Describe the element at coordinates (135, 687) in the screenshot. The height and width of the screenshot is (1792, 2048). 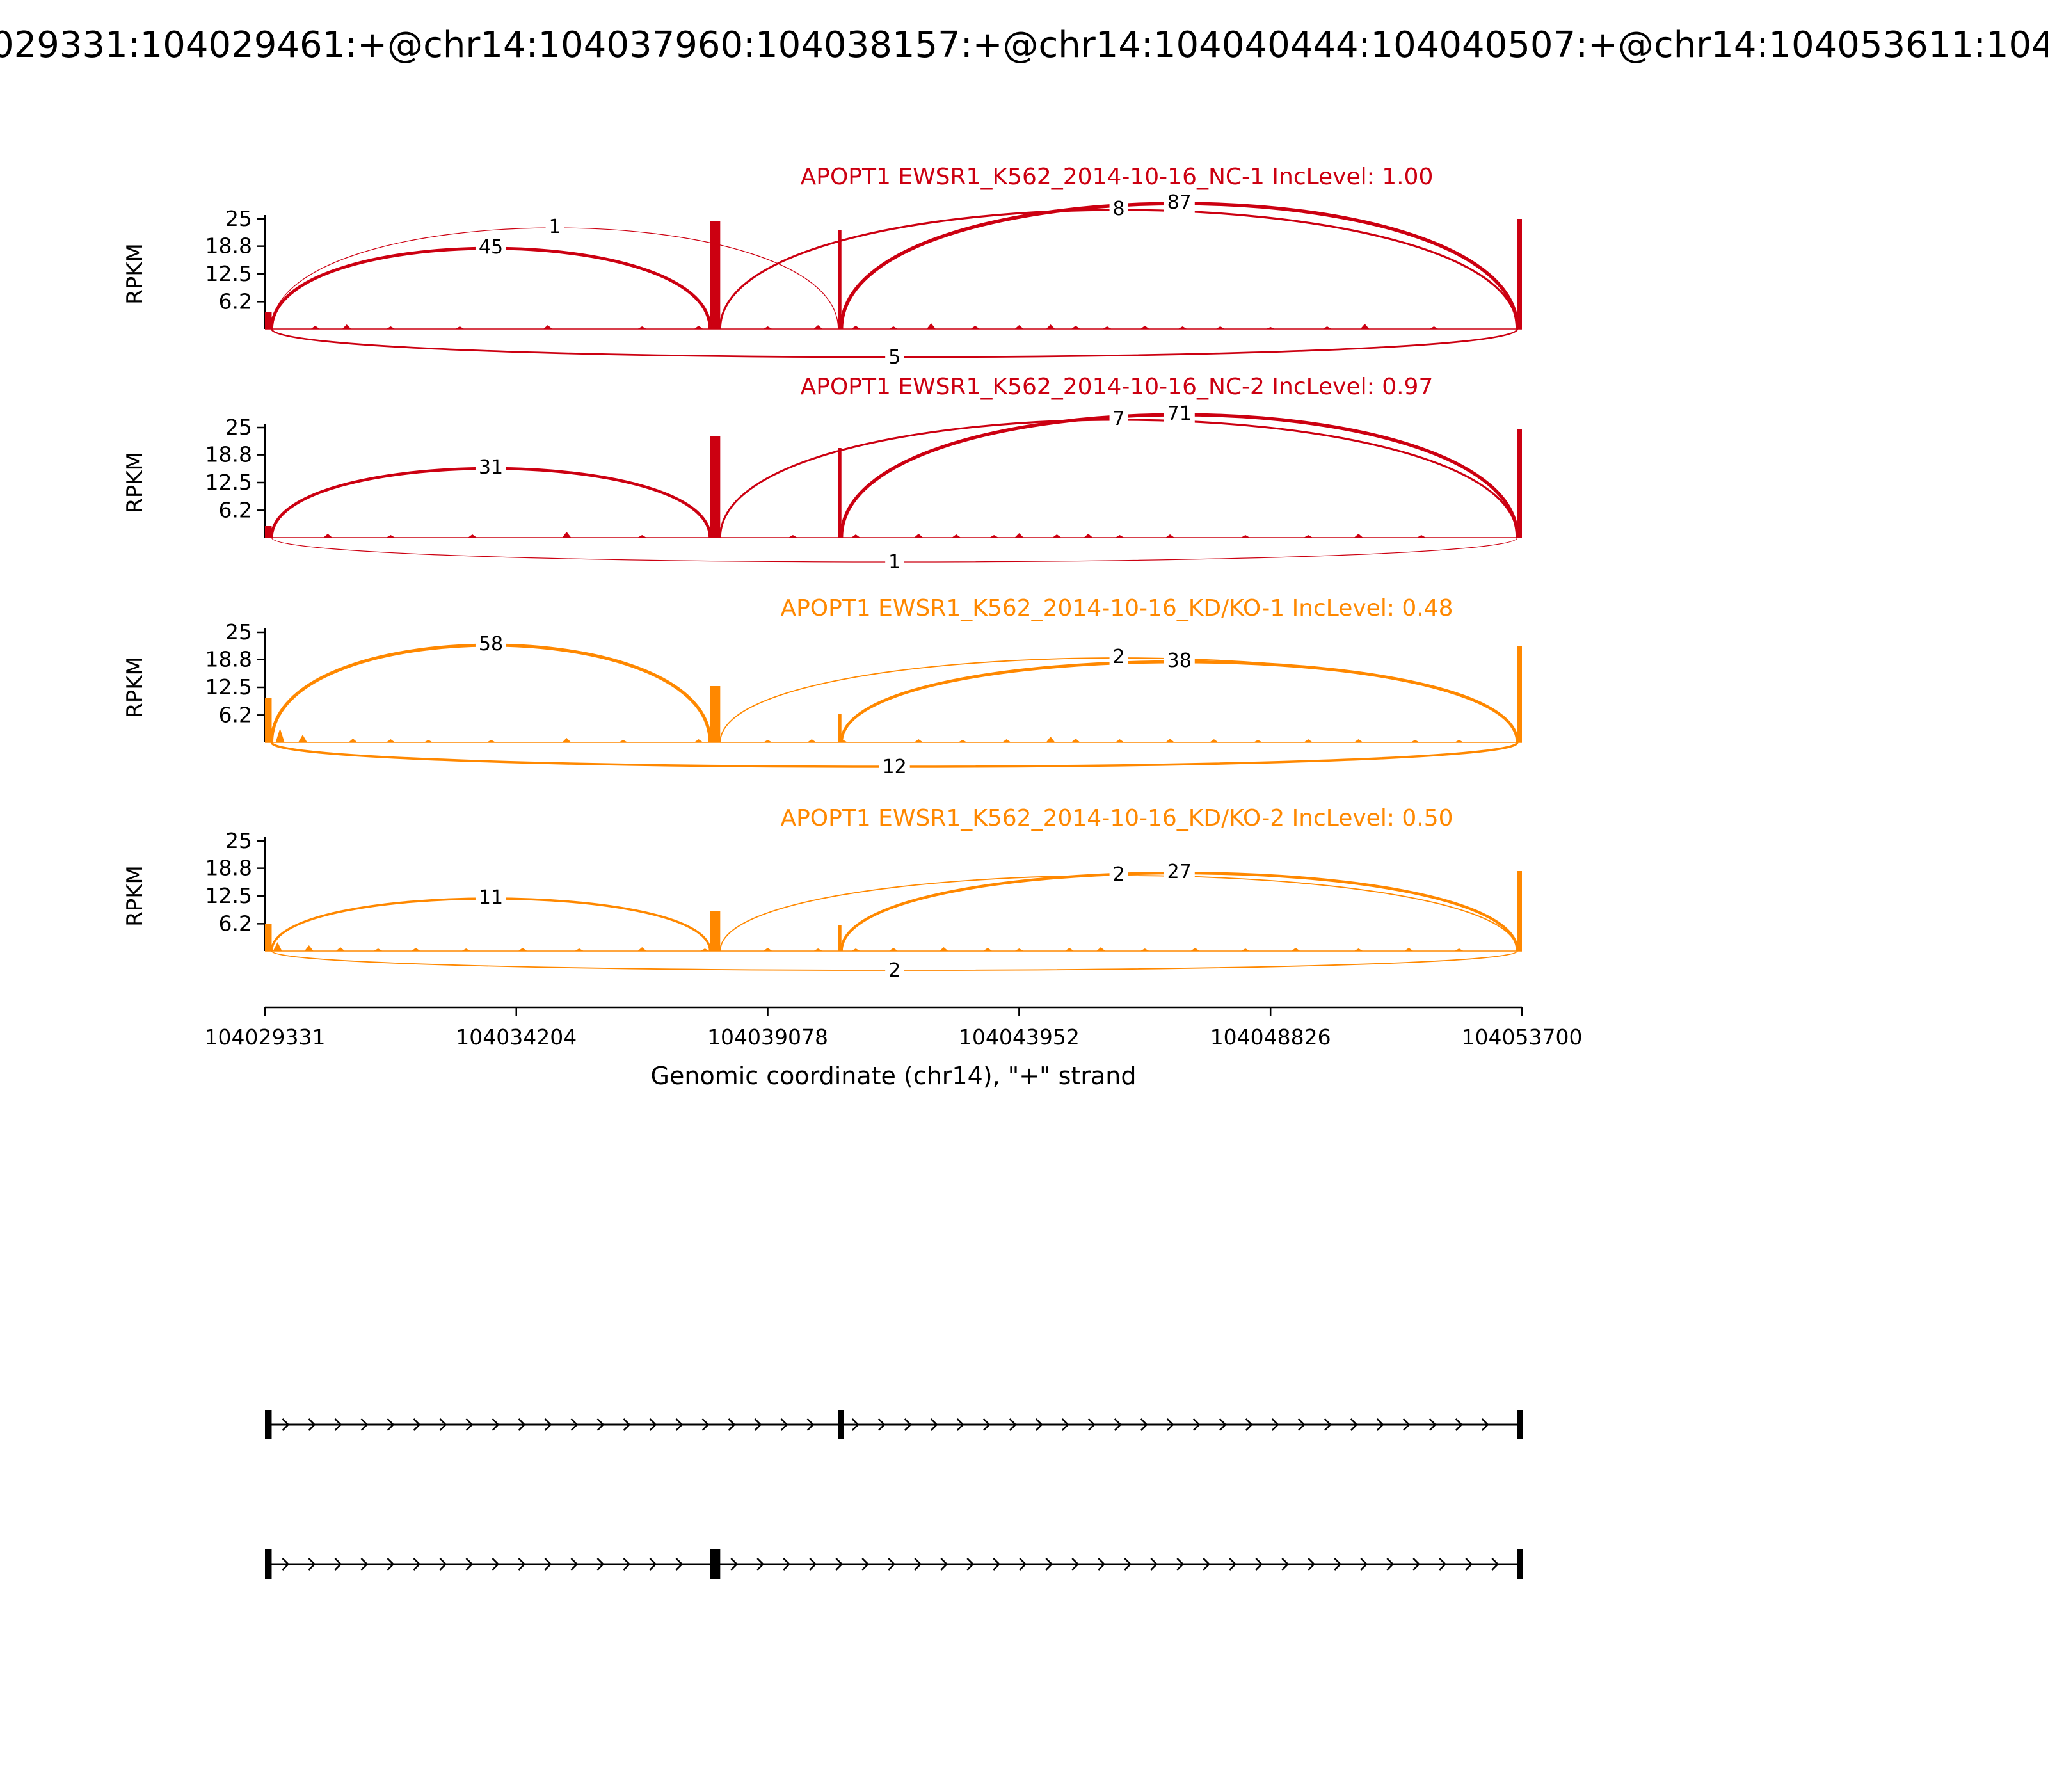
I see `y-axis-title: RPKM` at that location.